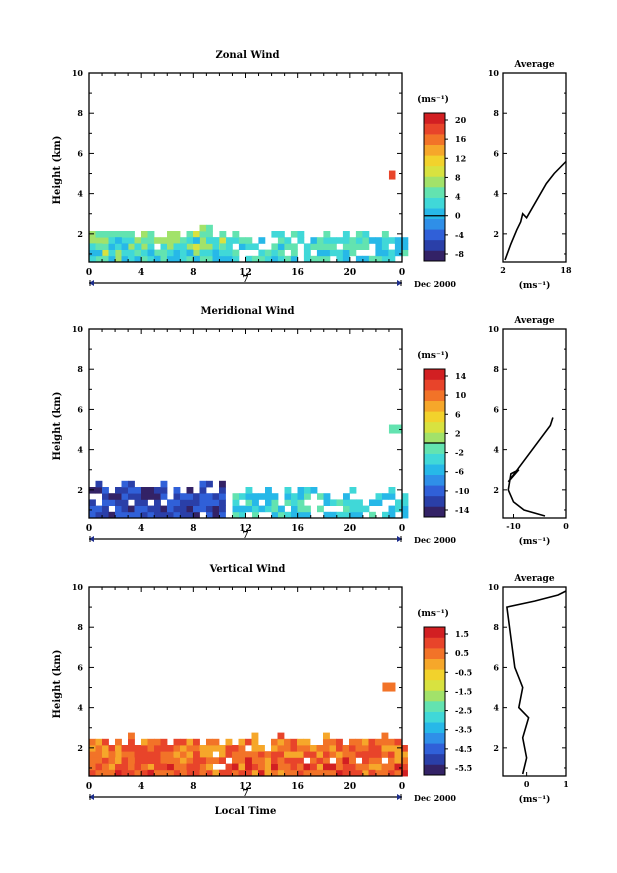 Image resolution: width=617 pixels, height=873 pixels. I want to click on y-axis-label: Height (km), so click(57, 426).